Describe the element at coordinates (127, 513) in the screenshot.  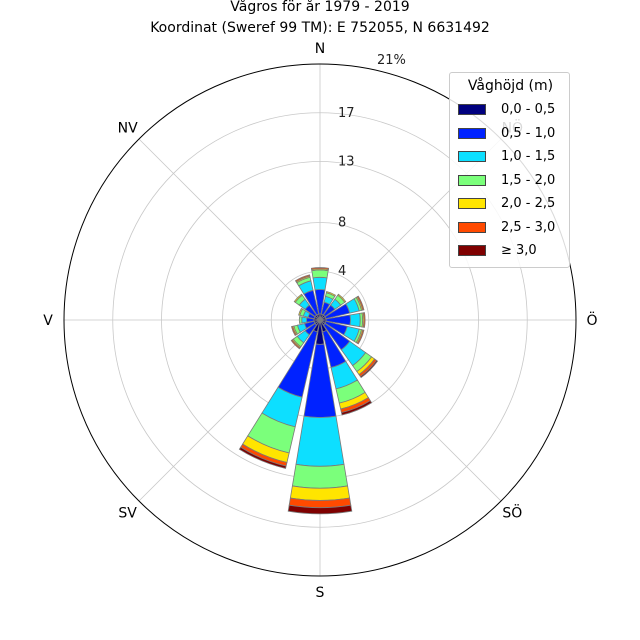
I see `direction-label: SV` at that location.